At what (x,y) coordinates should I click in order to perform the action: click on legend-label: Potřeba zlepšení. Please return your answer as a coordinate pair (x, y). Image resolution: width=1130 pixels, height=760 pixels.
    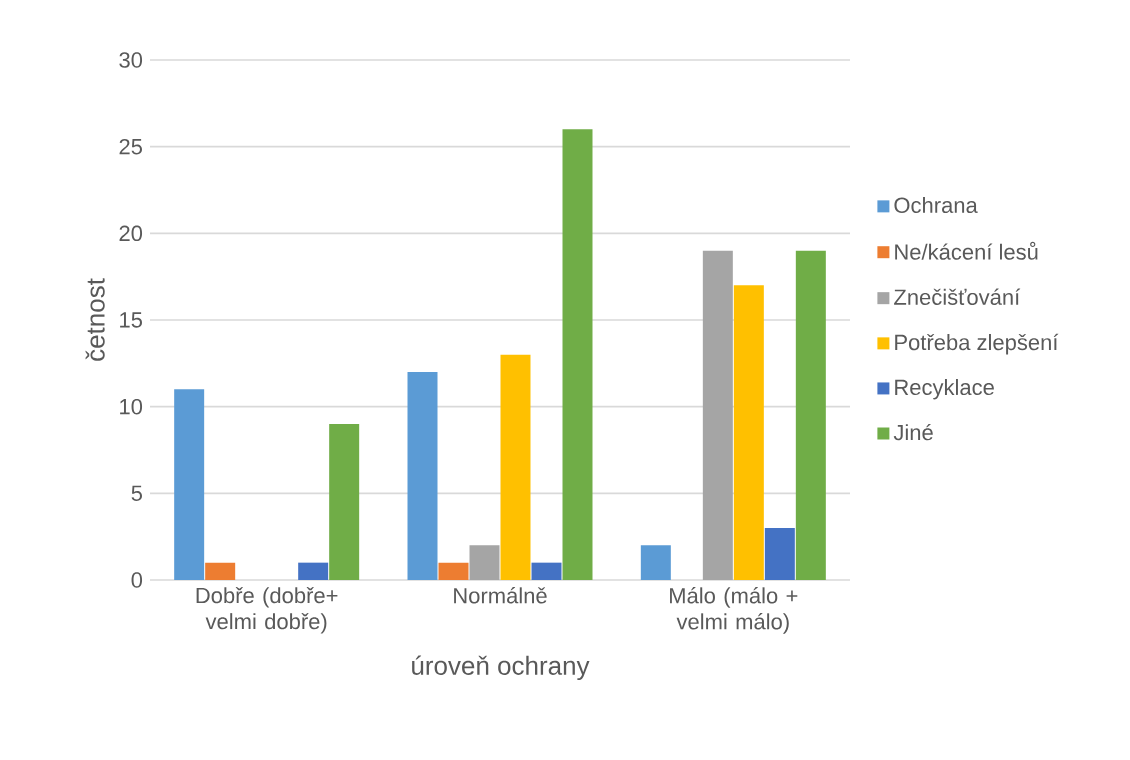
    Looking at the image, I should click on (977, 344).